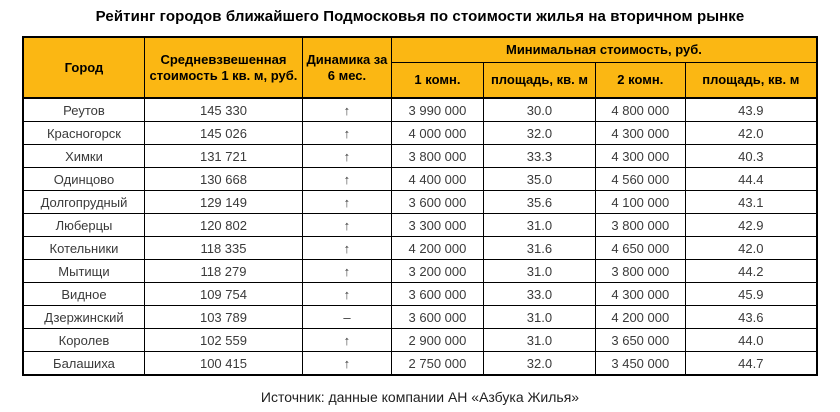 The image size is (840, 412). What do you see at coordinates (539, 179) in the screenshot?
I see `cell-one-room-area: 35.0` at bounding box center [539, 179].